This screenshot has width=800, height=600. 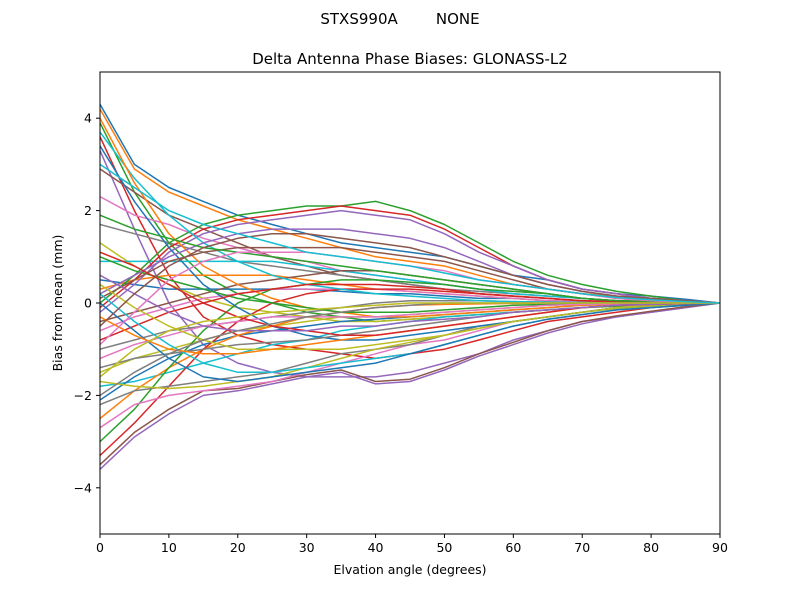 What do you see at coordinates (513, 547) in the screenshot?
I see `x-tick-label: 60` at bounding box center [513, 547].